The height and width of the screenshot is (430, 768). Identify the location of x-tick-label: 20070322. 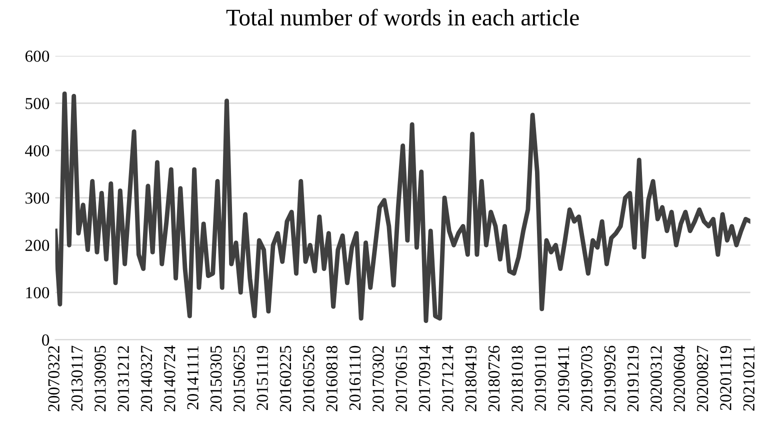
(54, 379).